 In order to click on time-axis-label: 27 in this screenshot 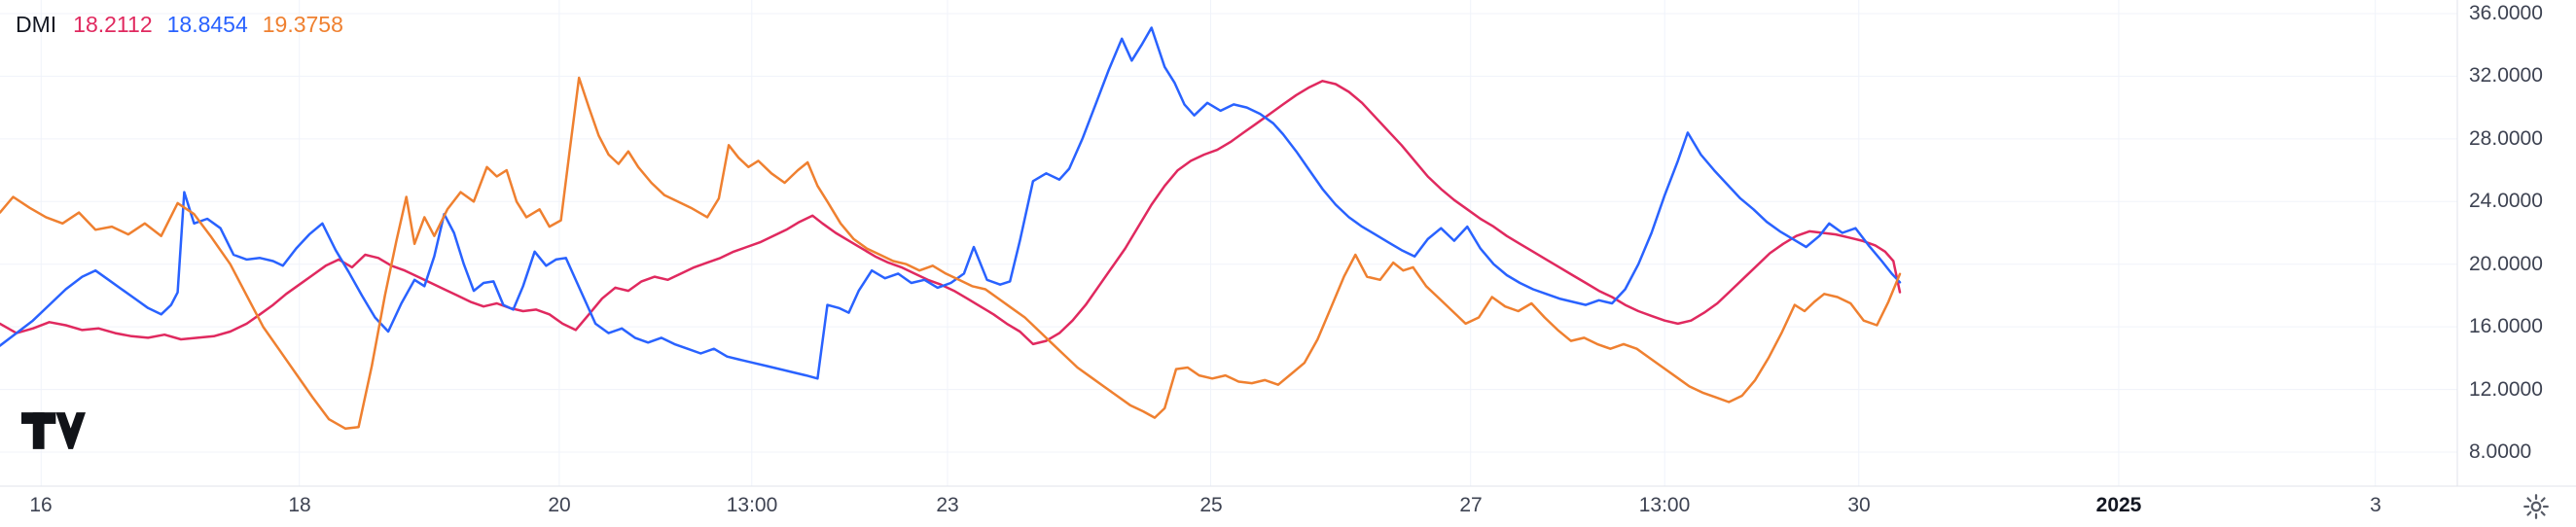, I will do `click(1471, 505)`.